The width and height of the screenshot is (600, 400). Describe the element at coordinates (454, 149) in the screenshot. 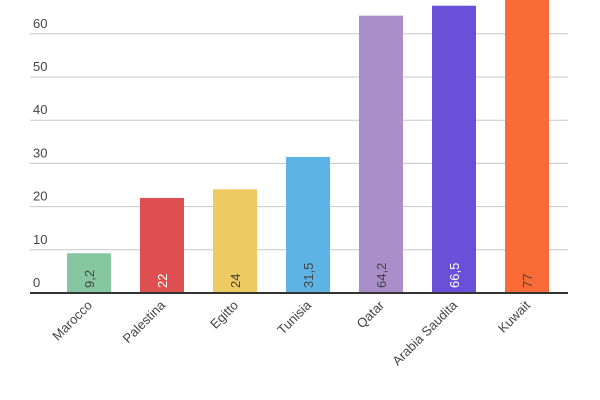

I see `bar-arabia-saudita` at that location.